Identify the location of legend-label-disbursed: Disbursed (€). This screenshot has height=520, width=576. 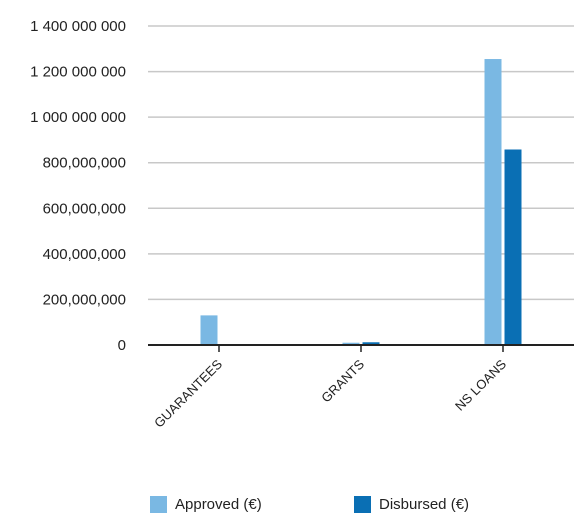
(424, 504).